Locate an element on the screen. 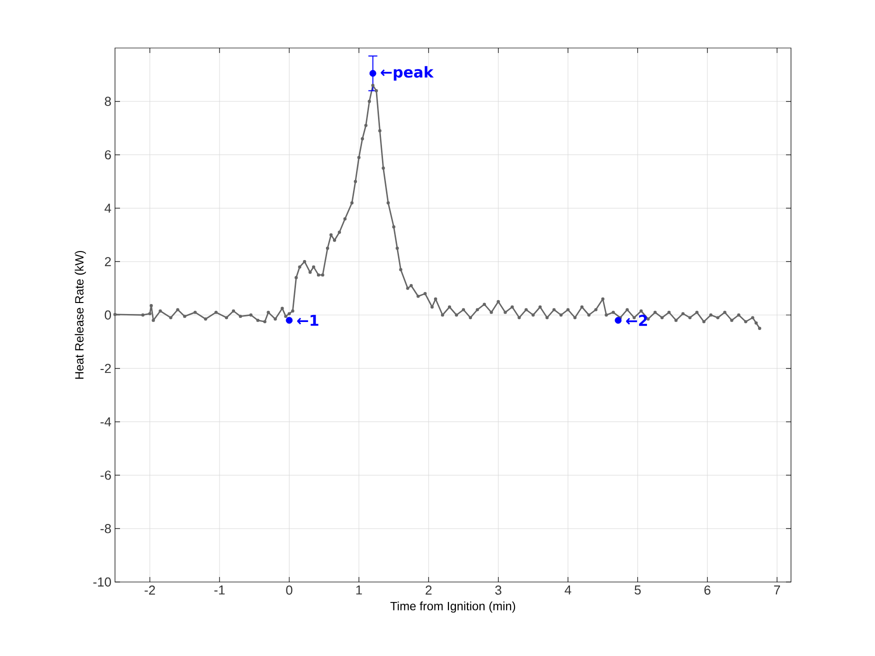 This screenshot has width=875, height=656. y-tick-label: -2 is located at coordinates (105, 368).